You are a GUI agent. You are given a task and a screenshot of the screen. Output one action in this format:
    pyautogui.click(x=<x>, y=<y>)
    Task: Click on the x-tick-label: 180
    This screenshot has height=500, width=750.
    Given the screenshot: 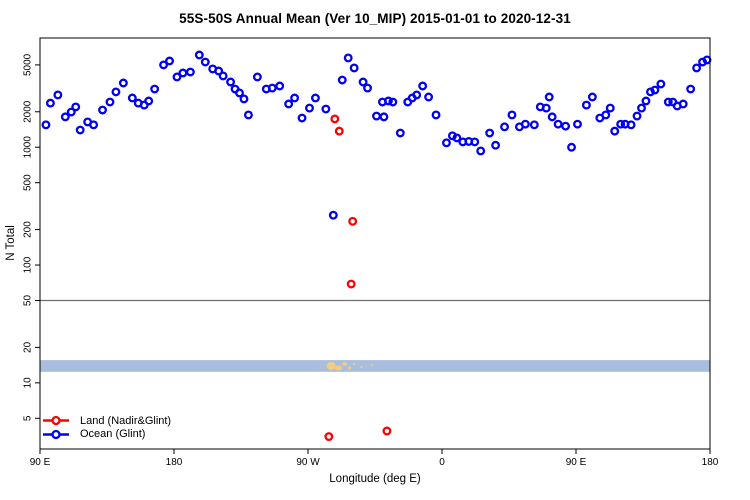 What is the action you would take?
    pyautogui.click(x=710, y=462)
    